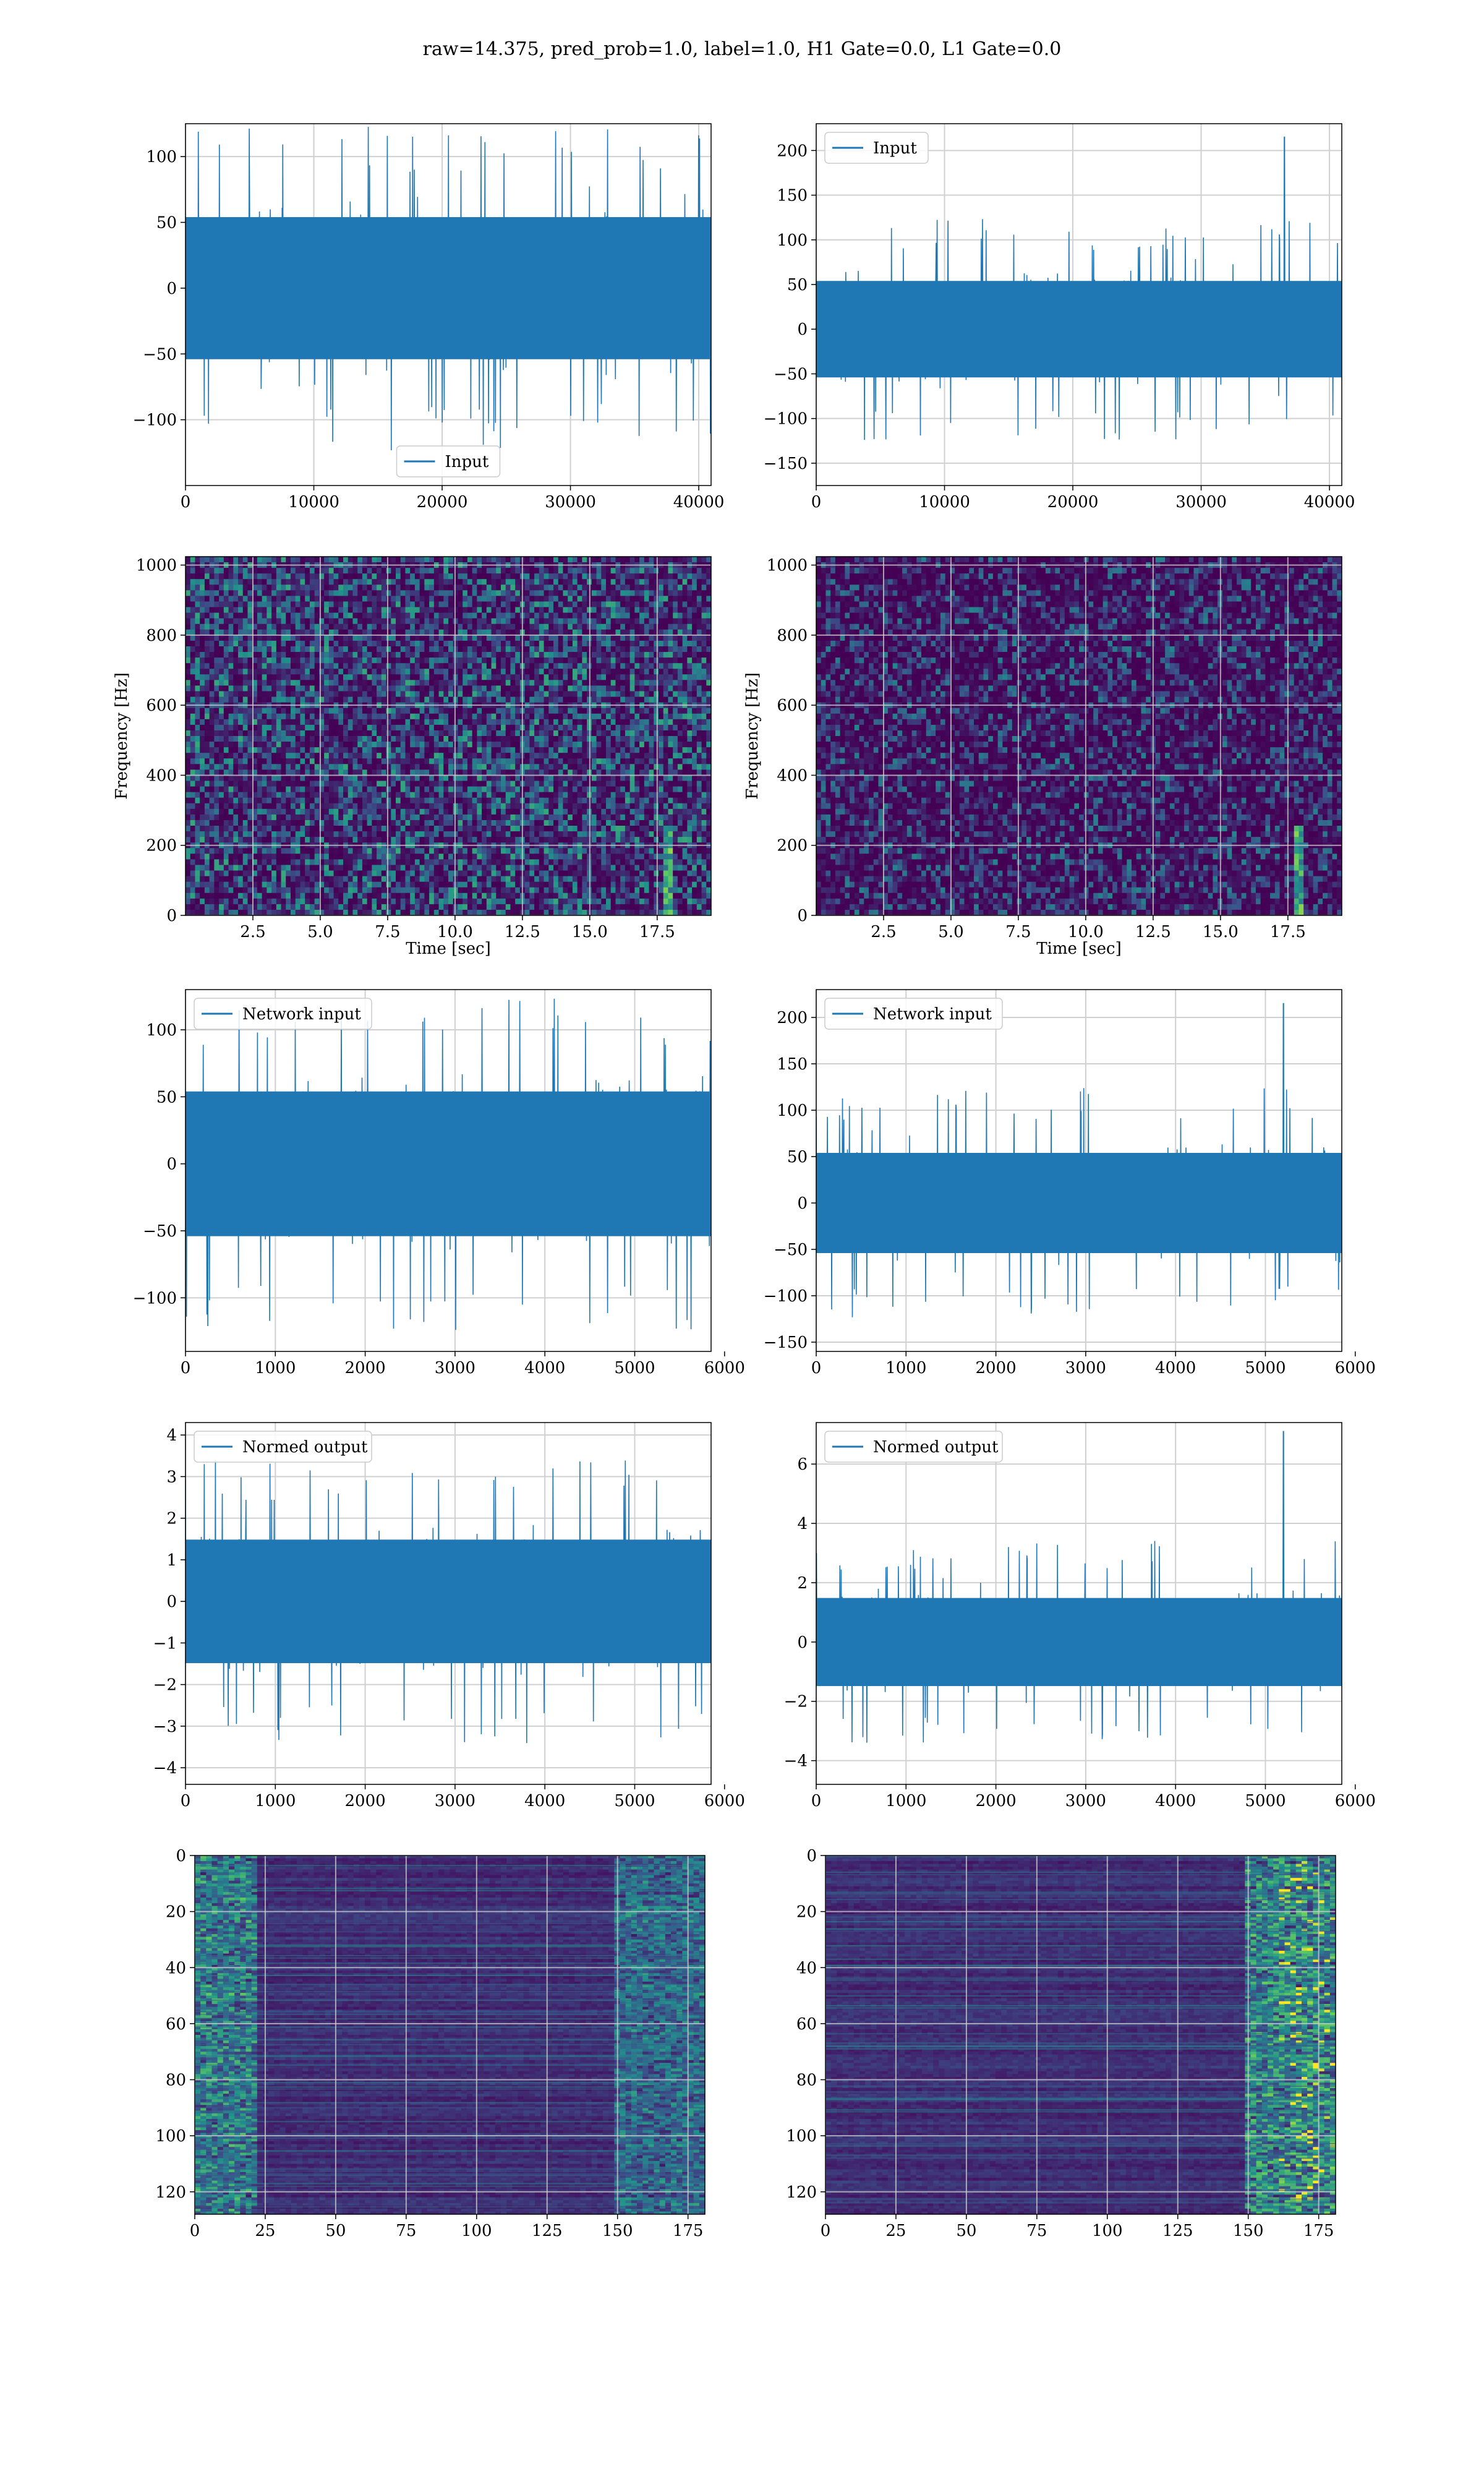 Image resolution: width=1484 pixels, height=2474 pixels. Describe the element at coordinates (544, 1801) in the screenshot. I see `h1-normed-output-xtick-label: 4000` at that location.